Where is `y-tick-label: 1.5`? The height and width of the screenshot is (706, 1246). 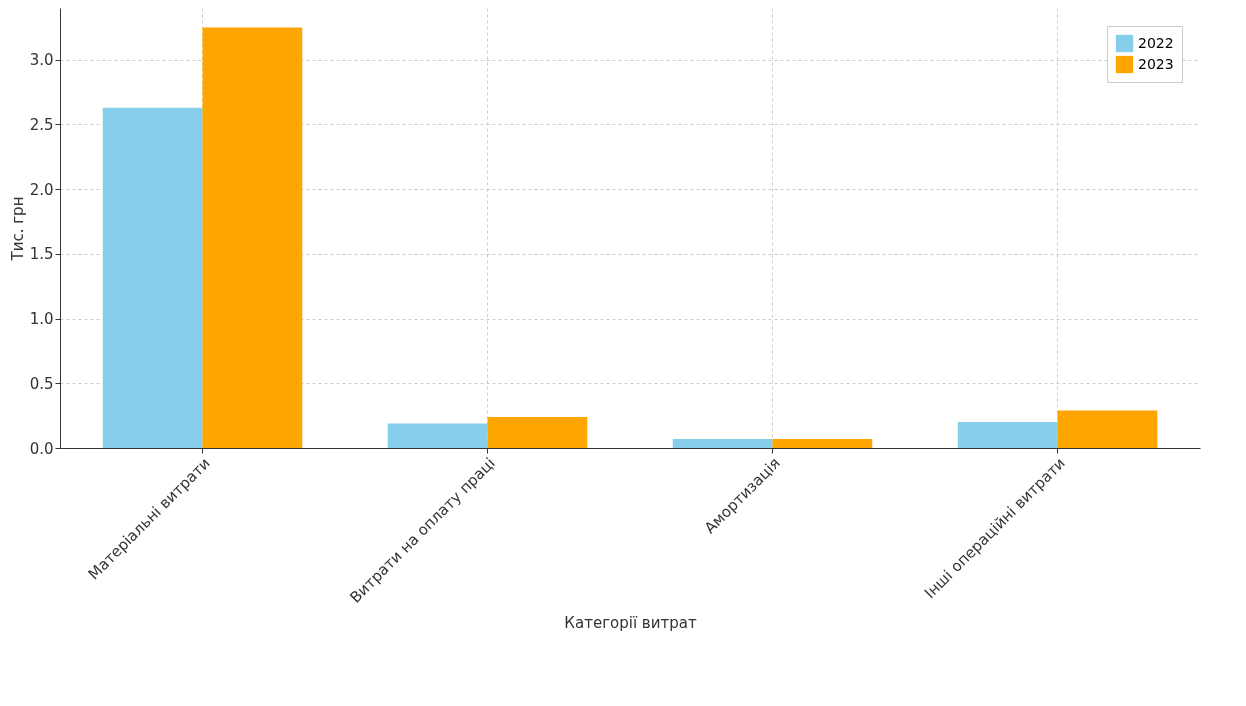 y-tick-label: 1.5 is located at coordinates (41, 254).